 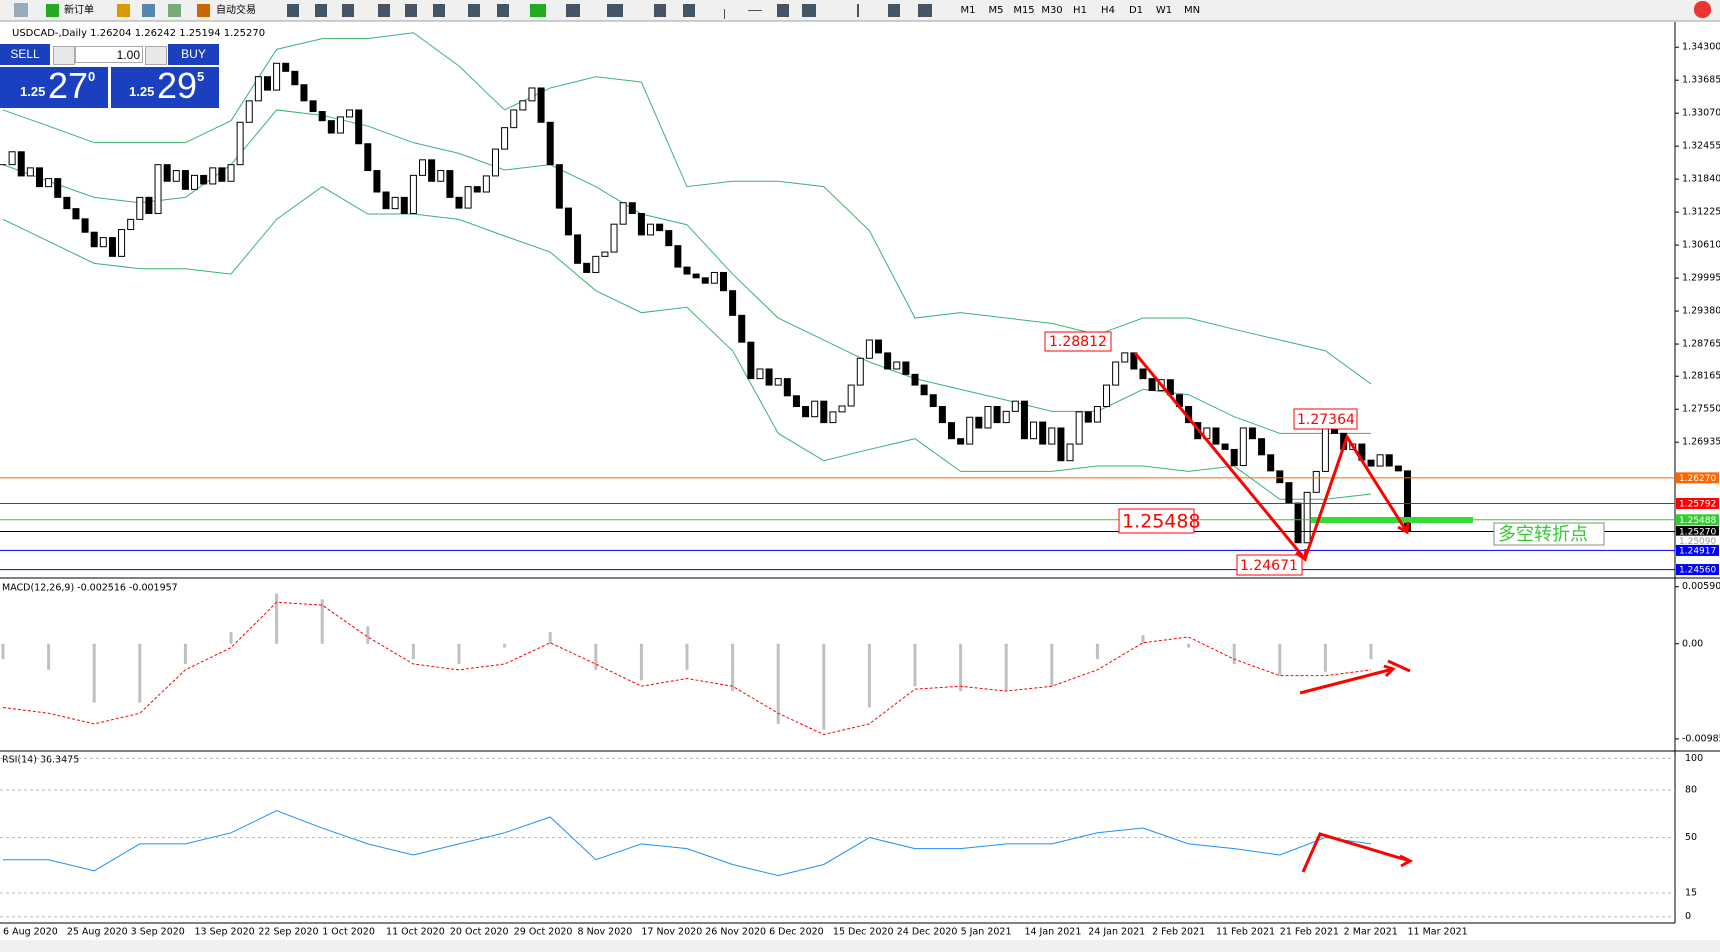 What do you see at coordinates (1697, 571) in the screenshot?
I see `price-tag-label: 1.24560` at bounding box center [1697, 571].